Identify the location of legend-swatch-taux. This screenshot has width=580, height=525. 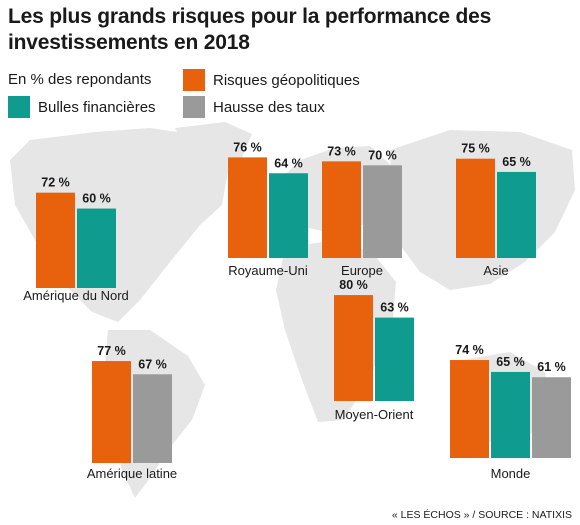
(194, 107).